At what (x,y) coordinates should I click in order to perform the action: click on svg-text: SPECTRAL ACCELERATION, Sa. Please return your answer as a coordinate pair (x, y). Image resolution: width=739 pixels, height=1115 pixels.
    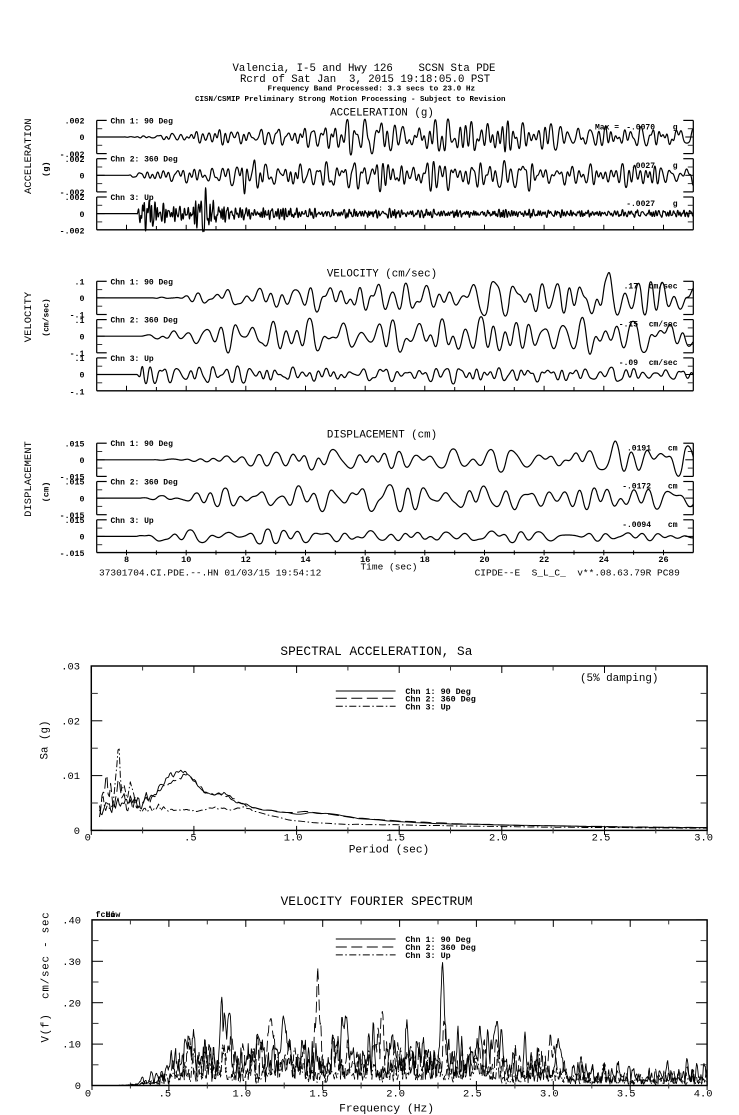
    Looking at the image, I should click on (376, 651).